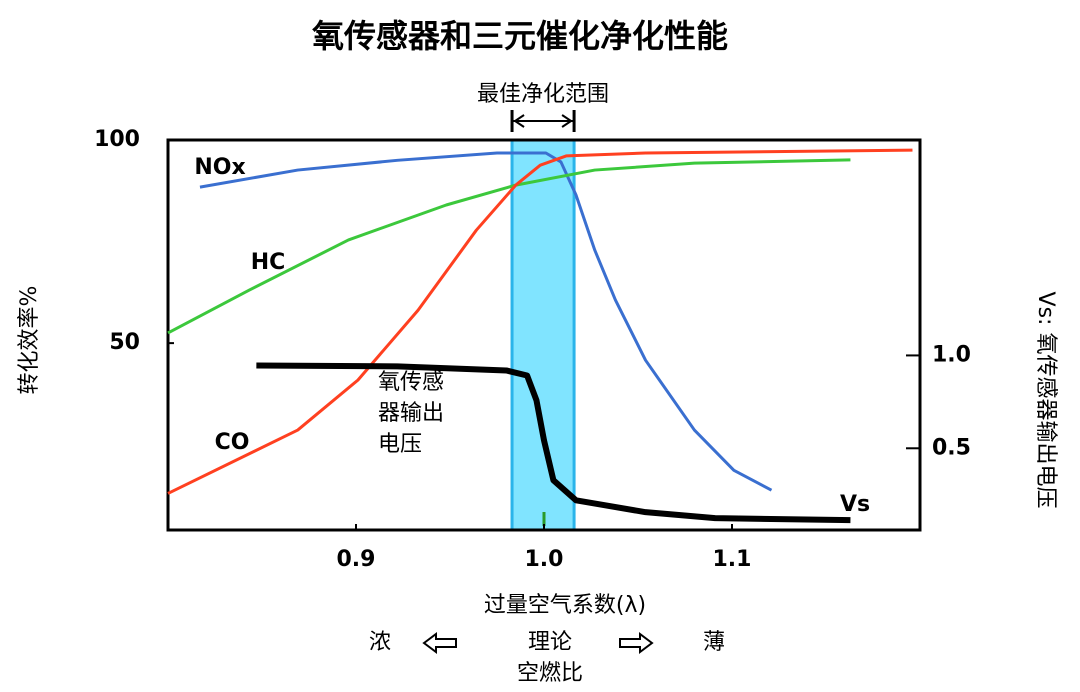 The width and height of the screenshot is (1080, 692). I want to click on rich-label: 浓, so click(380, 642).